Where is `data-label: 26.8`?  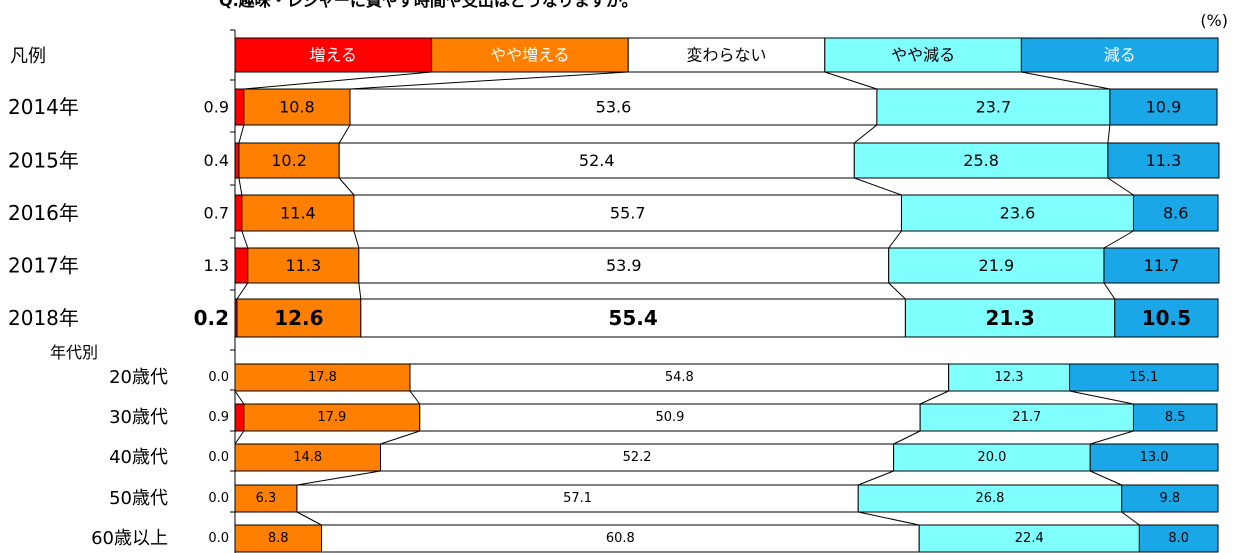
data-label: 26.8 is located at coordinates (989, 498).